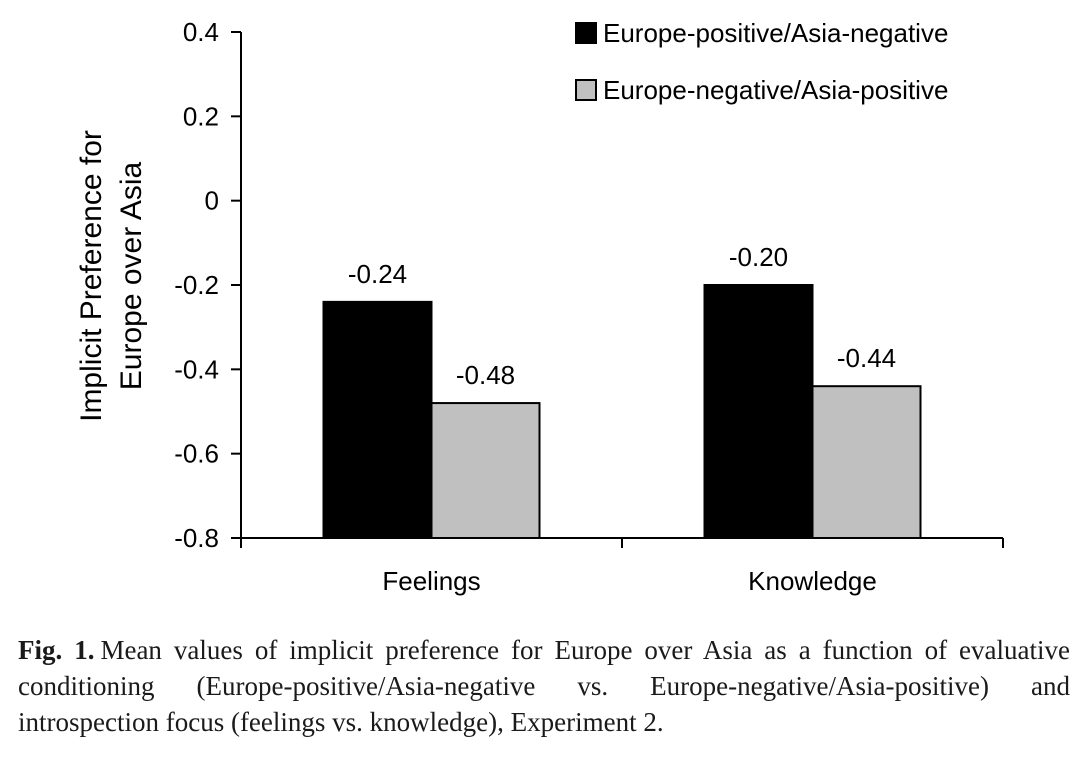 Image resolution: width=1088 pixels, height=768 pixels. I want to click on data-label: -0.44, so click(866, 358).